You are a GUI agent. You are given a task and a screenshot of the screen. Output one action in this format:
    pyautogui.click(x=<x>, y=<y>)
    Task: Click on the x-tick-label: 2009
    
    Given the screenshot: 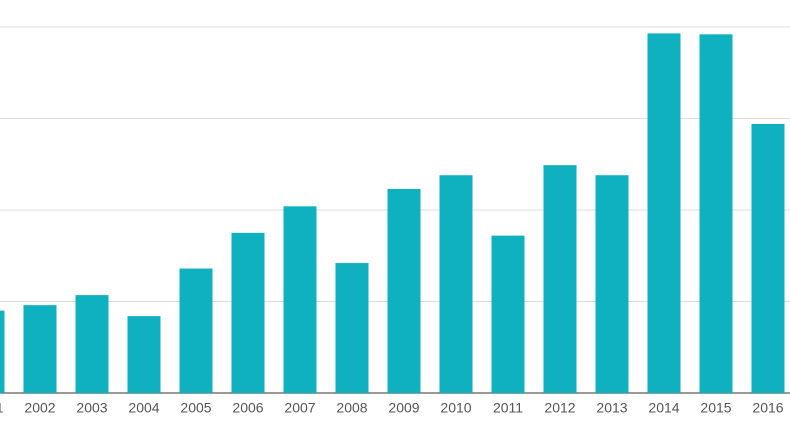 What is the action you would take?
    pyautogui.click(x=403, y=408)
    